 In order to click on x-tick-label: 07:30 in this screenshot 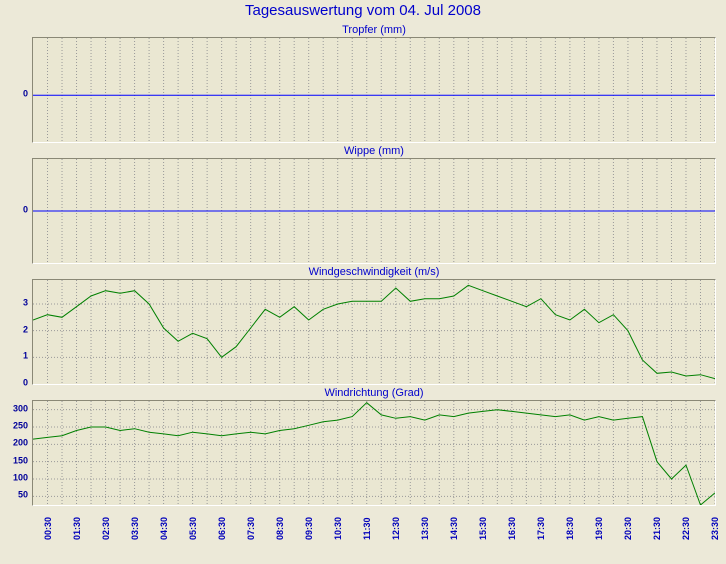, I will do `click(250, 528)`.